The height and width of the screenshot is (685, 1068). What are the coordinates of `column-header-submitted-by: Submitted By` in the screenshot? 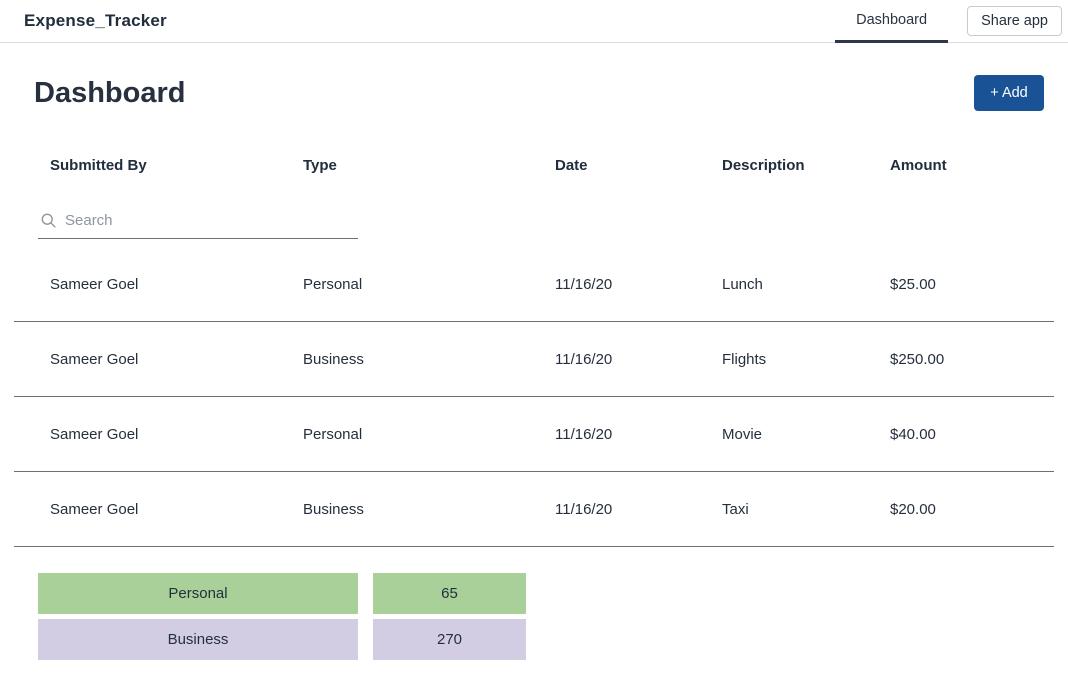 It's located at (98, 165).